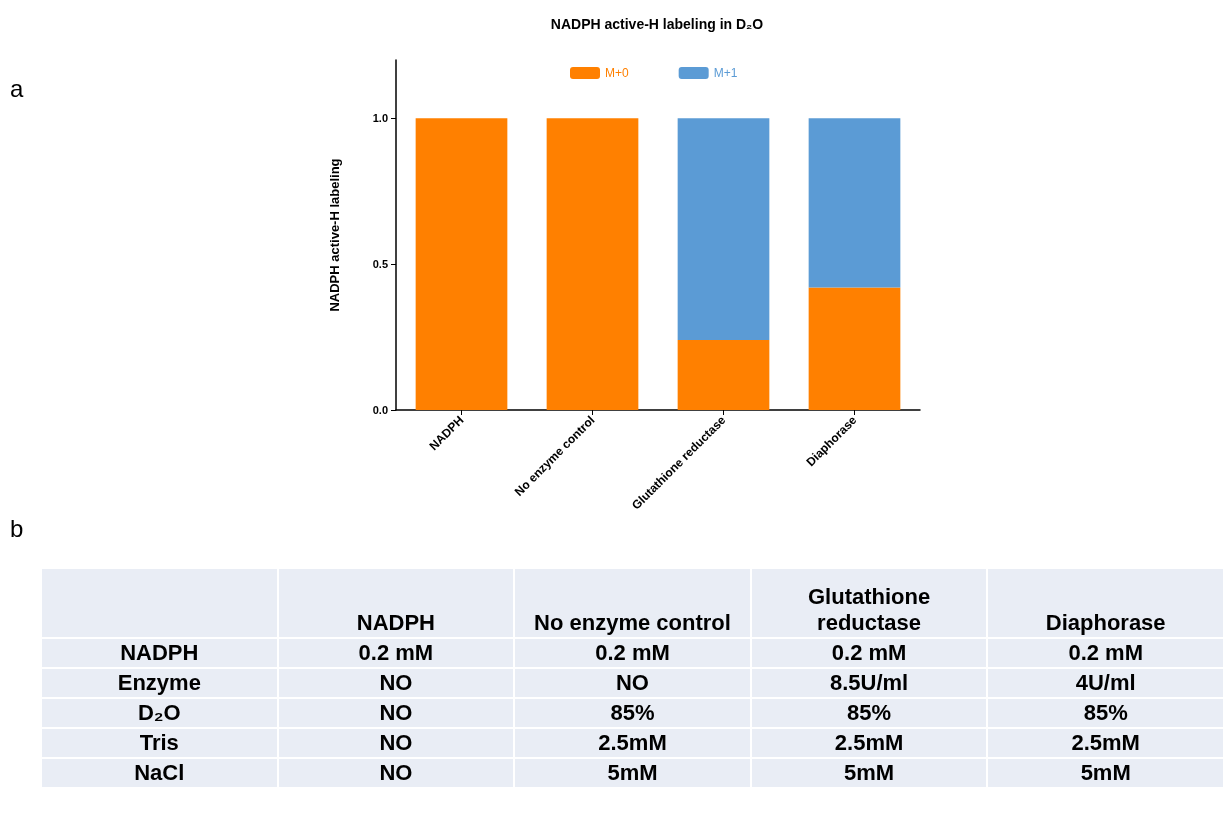  Describe the element at coordinates (617, 73) in the screenshot. I see `legend-label: M+0` at that location.